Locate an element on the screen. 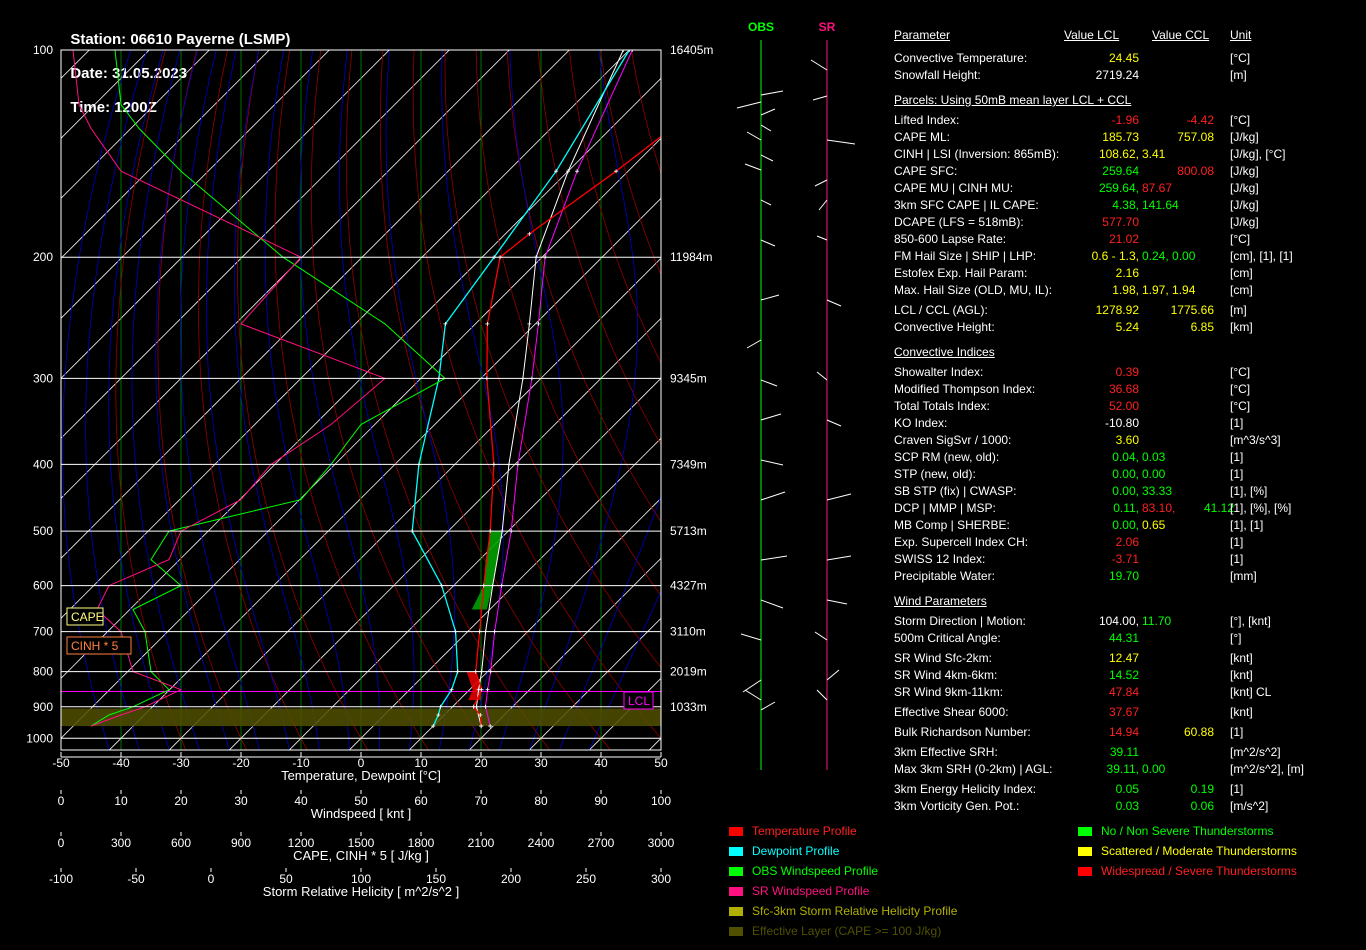 The width and height of the screenshot is (1366, 950). value-lcl: -1.96 is located at coordinates (1125, 120).